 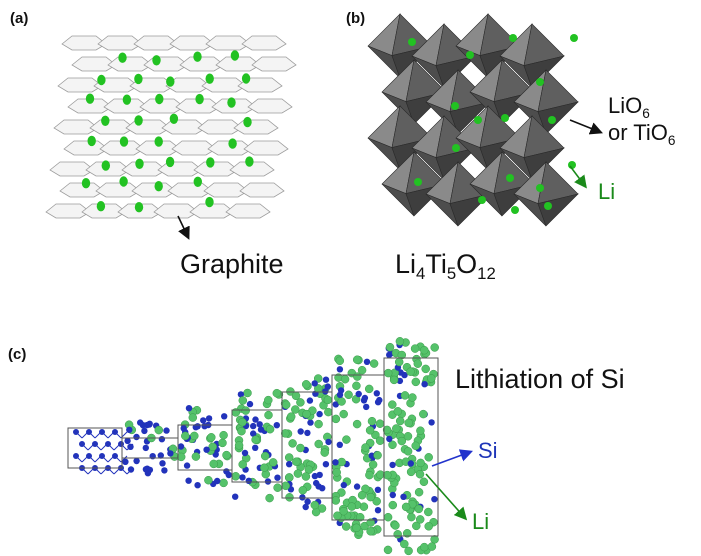 I want to click on octahedron-pointer-arrow, so click(x=586, y=127).